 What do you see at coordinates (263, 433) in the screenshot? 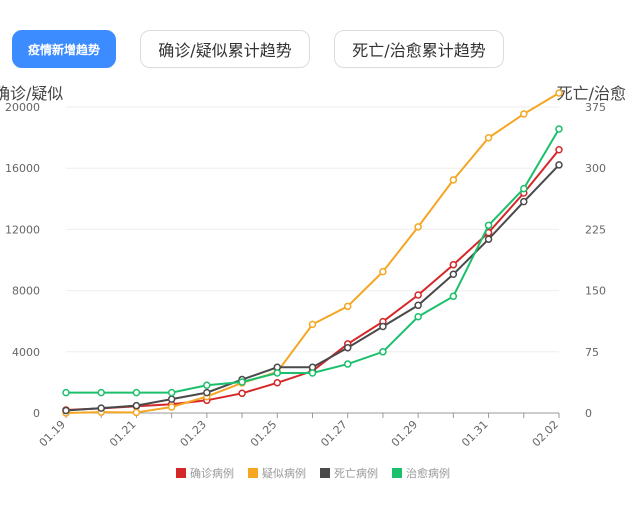
I see `x-tick-label: 01.25` at bounding box center [263, 433].